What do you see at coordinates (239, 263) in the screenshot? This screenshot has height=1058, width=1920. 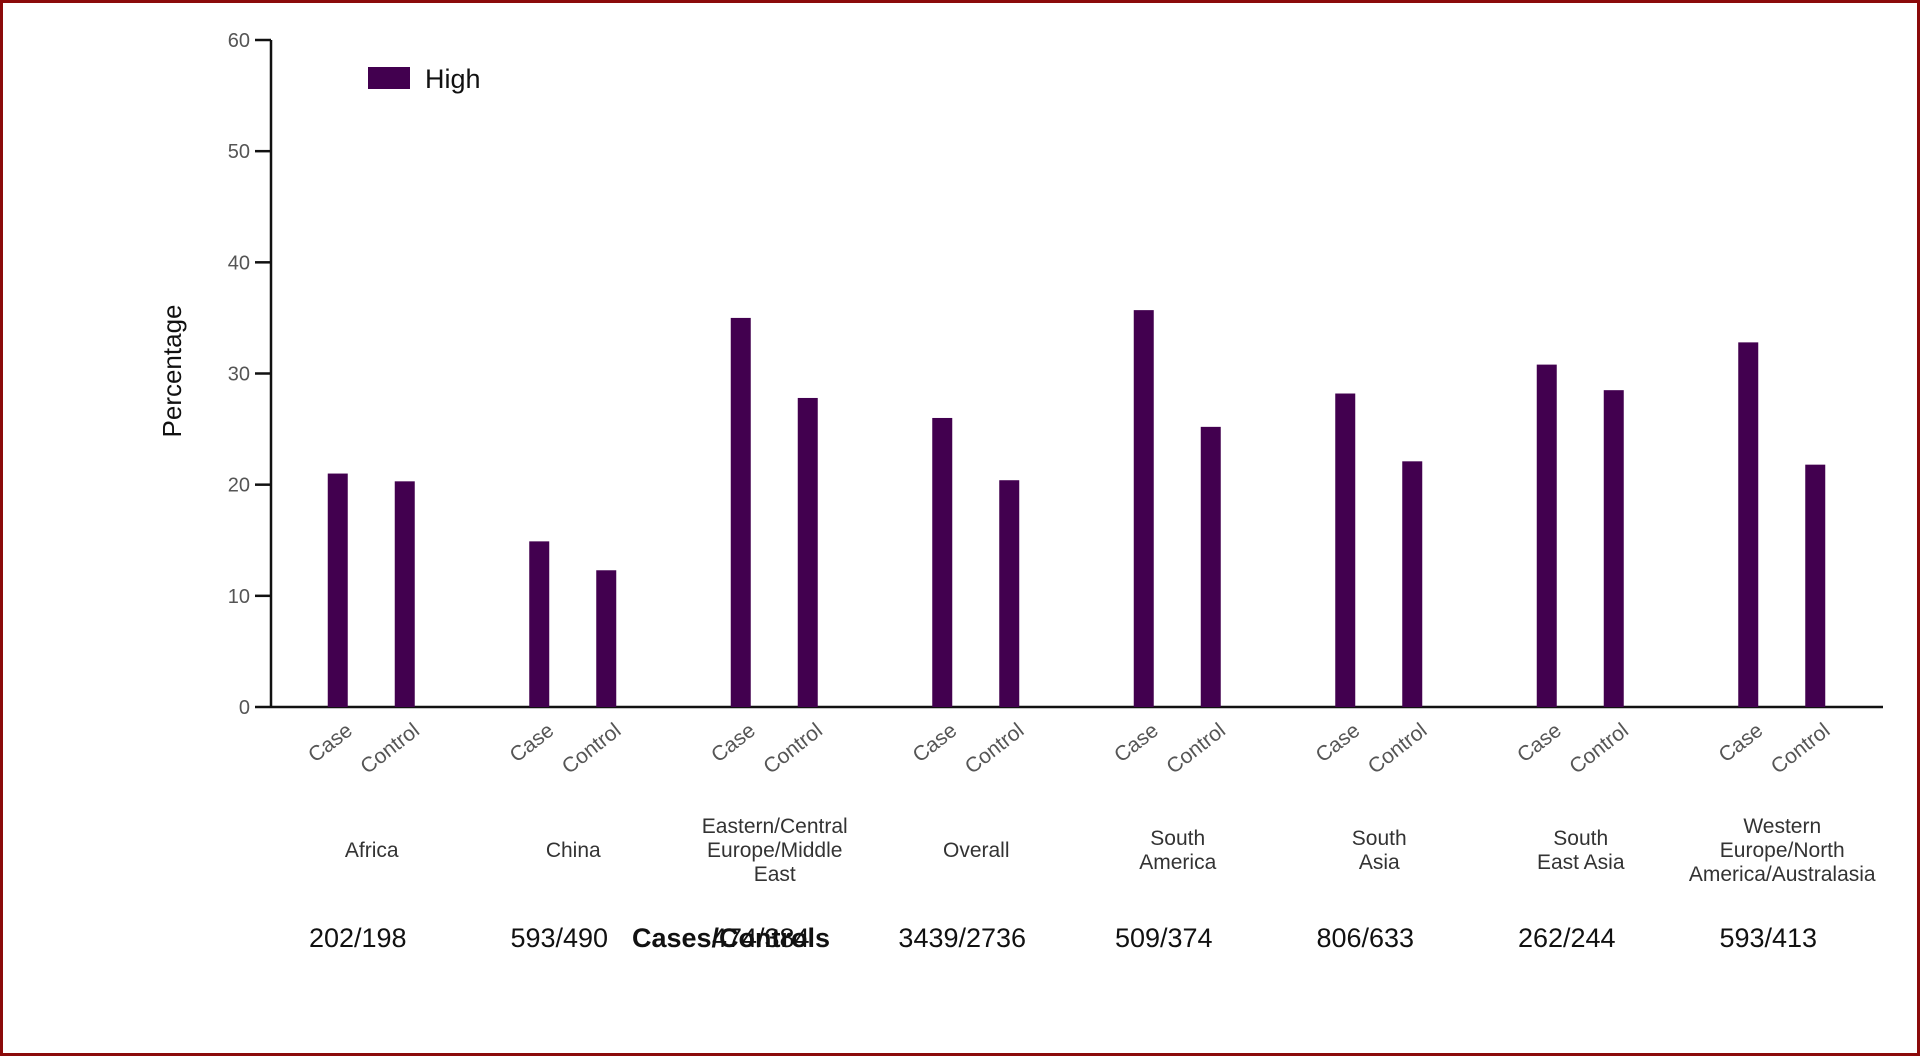 I see `y-tick-label: 40` at bounding box center [239, 263].